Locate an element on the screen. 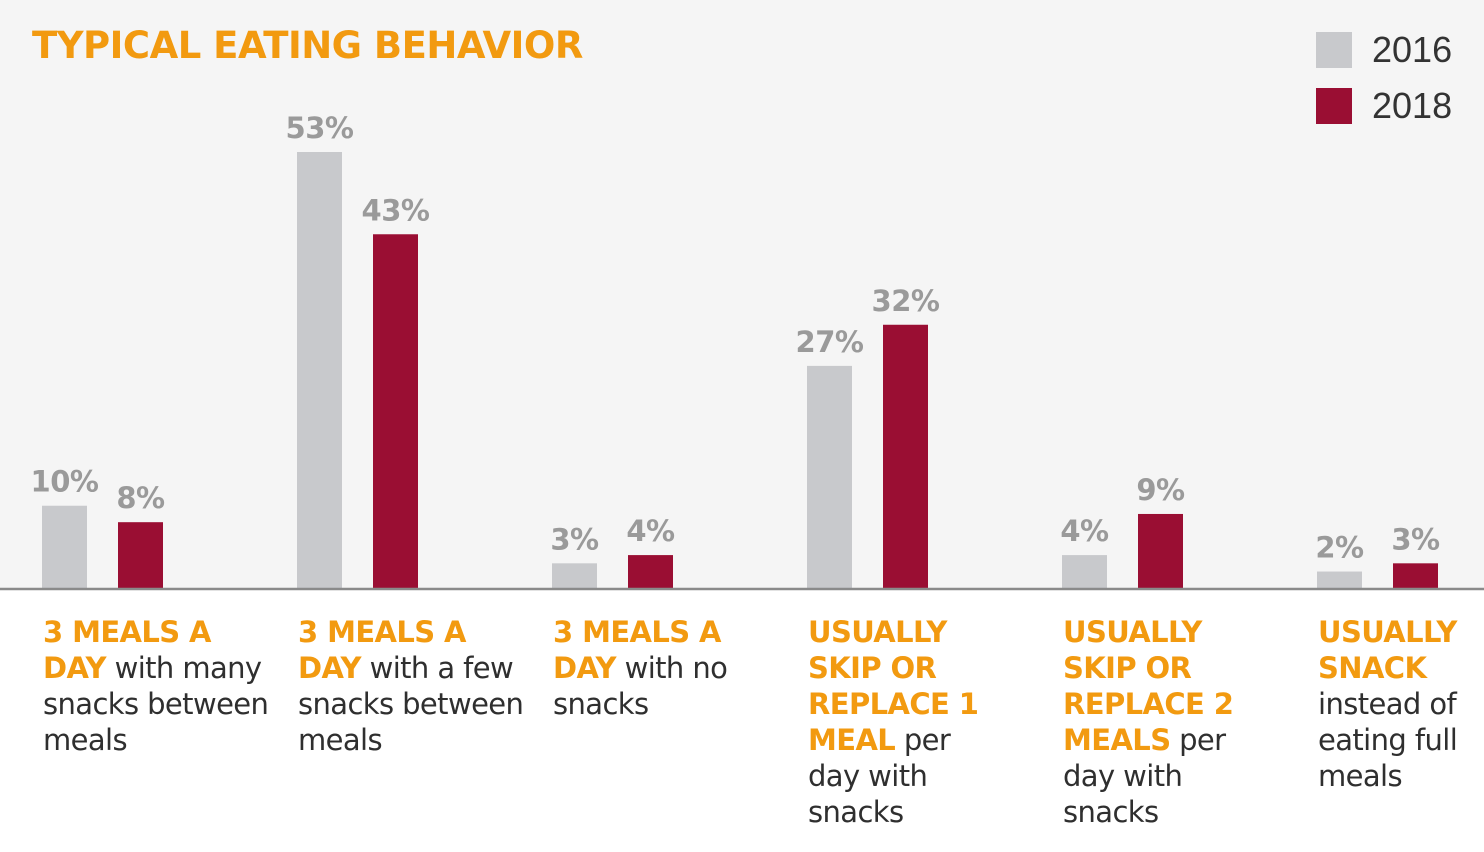 The image size is (1484, 852). category-description-2: with a few snacks between meals is located at coordinates (411, 704).